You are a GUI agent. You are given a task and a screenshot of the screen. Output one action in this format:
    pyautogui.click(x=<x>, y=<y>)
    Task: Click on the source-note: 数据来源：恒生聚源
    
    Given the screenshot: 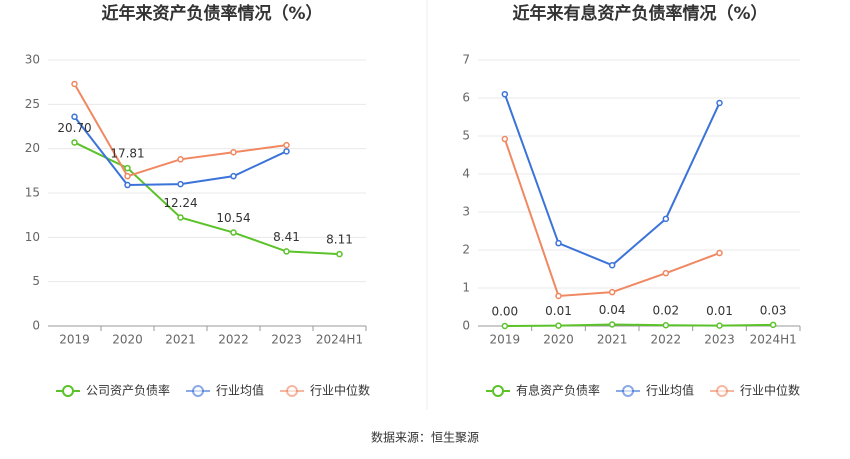 What is the action you would take?
    pyautogui.click(x=425, y=437)
    